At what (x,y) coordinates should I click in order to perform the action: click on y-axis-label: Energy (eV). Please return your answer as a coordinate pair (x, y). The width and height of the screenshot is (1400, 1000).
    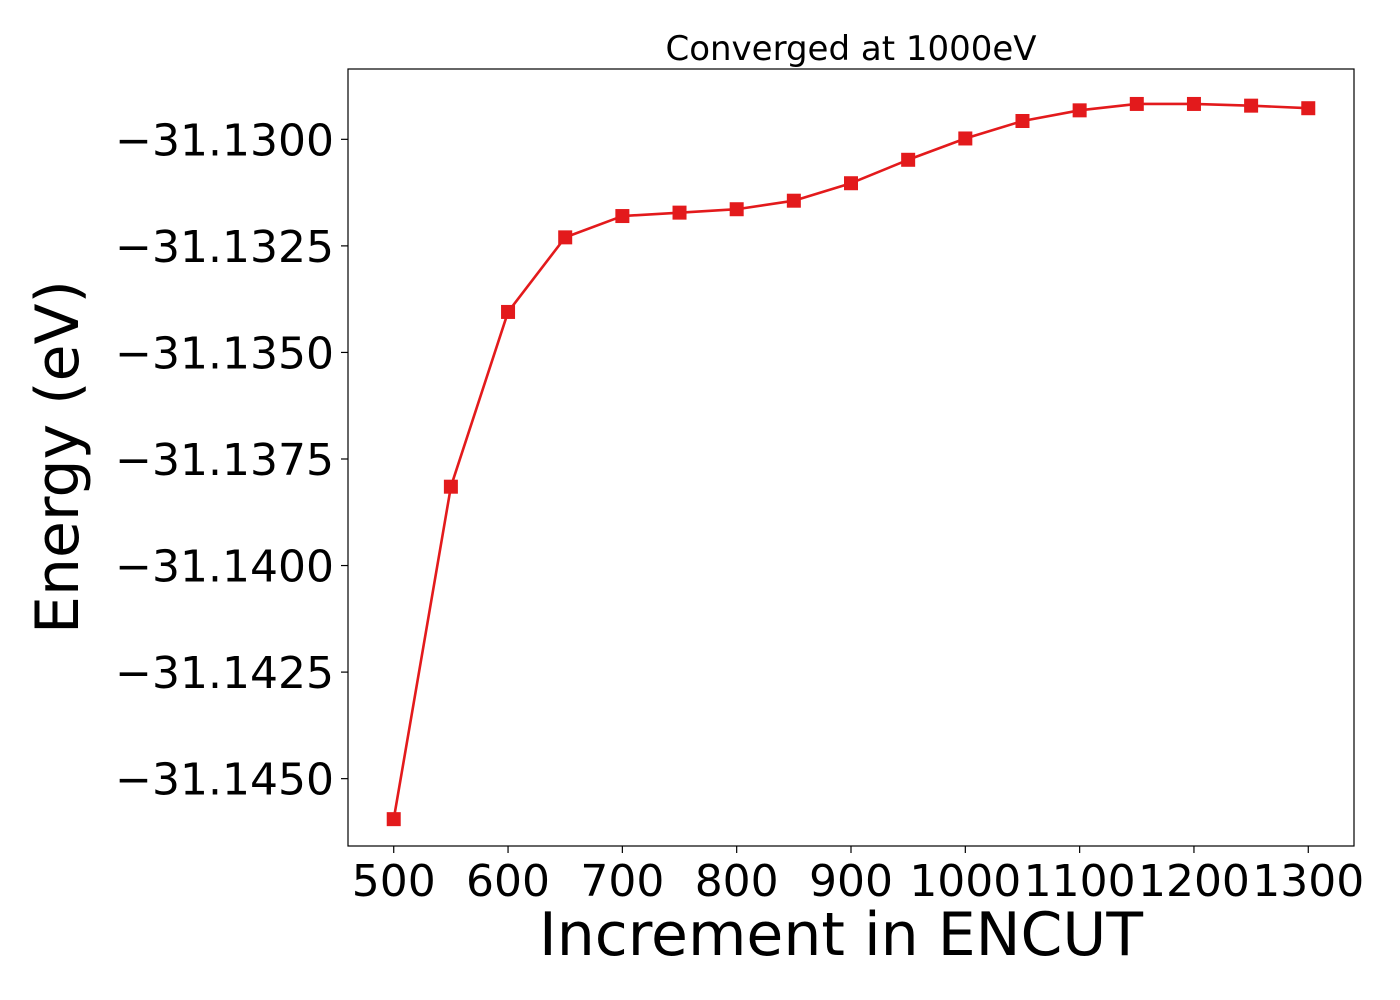
    Looking at the image, I should click on (58, 457).